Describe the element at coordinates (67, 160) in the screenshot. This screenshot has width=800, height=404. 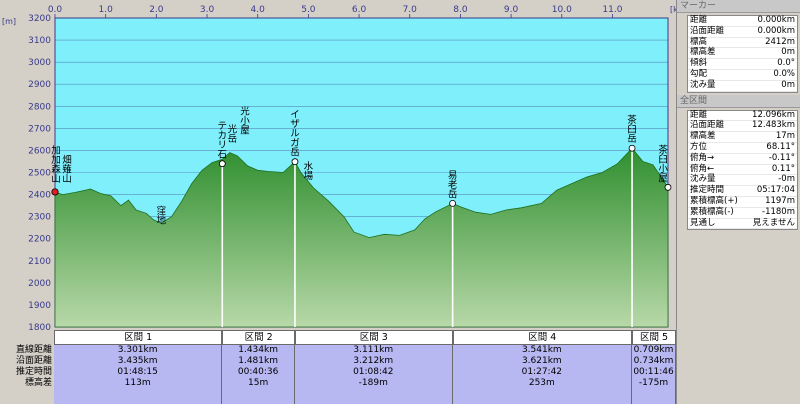
I see `place-label: 畑` at that location.